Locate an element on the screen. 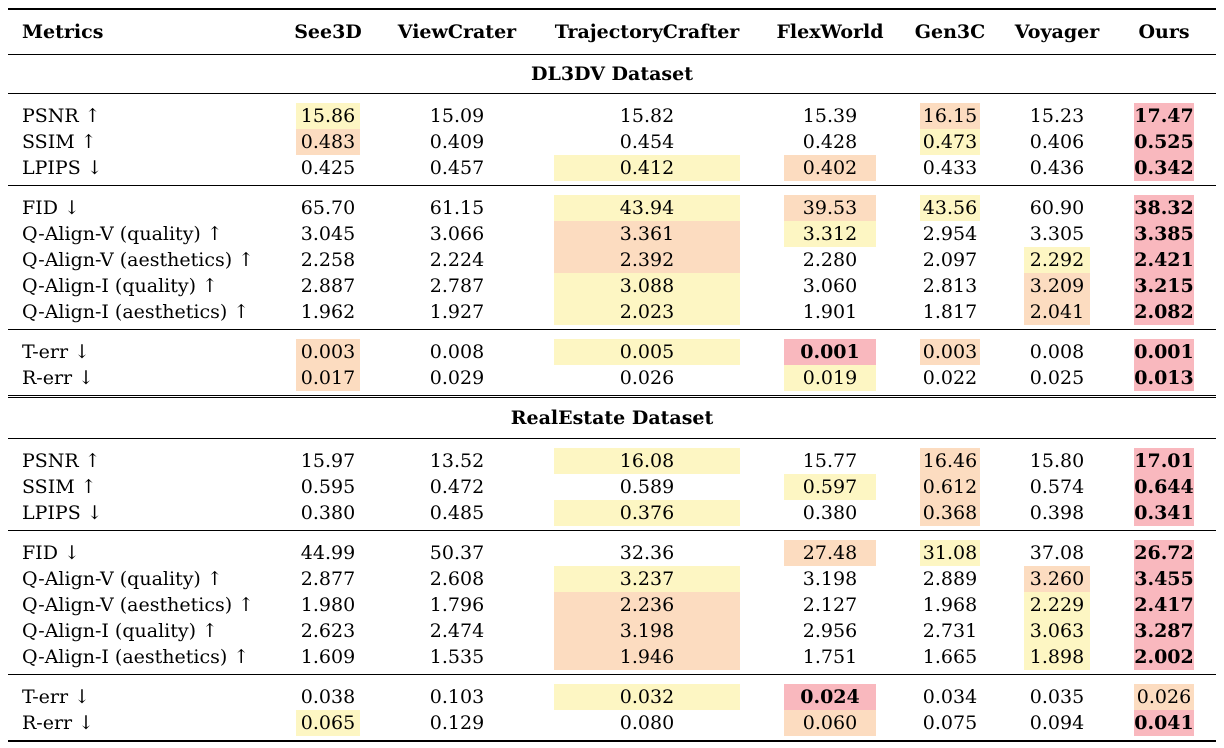 The image size is (1224, 748). table-cell: 0.341 is located at coordinates (1164, 515).